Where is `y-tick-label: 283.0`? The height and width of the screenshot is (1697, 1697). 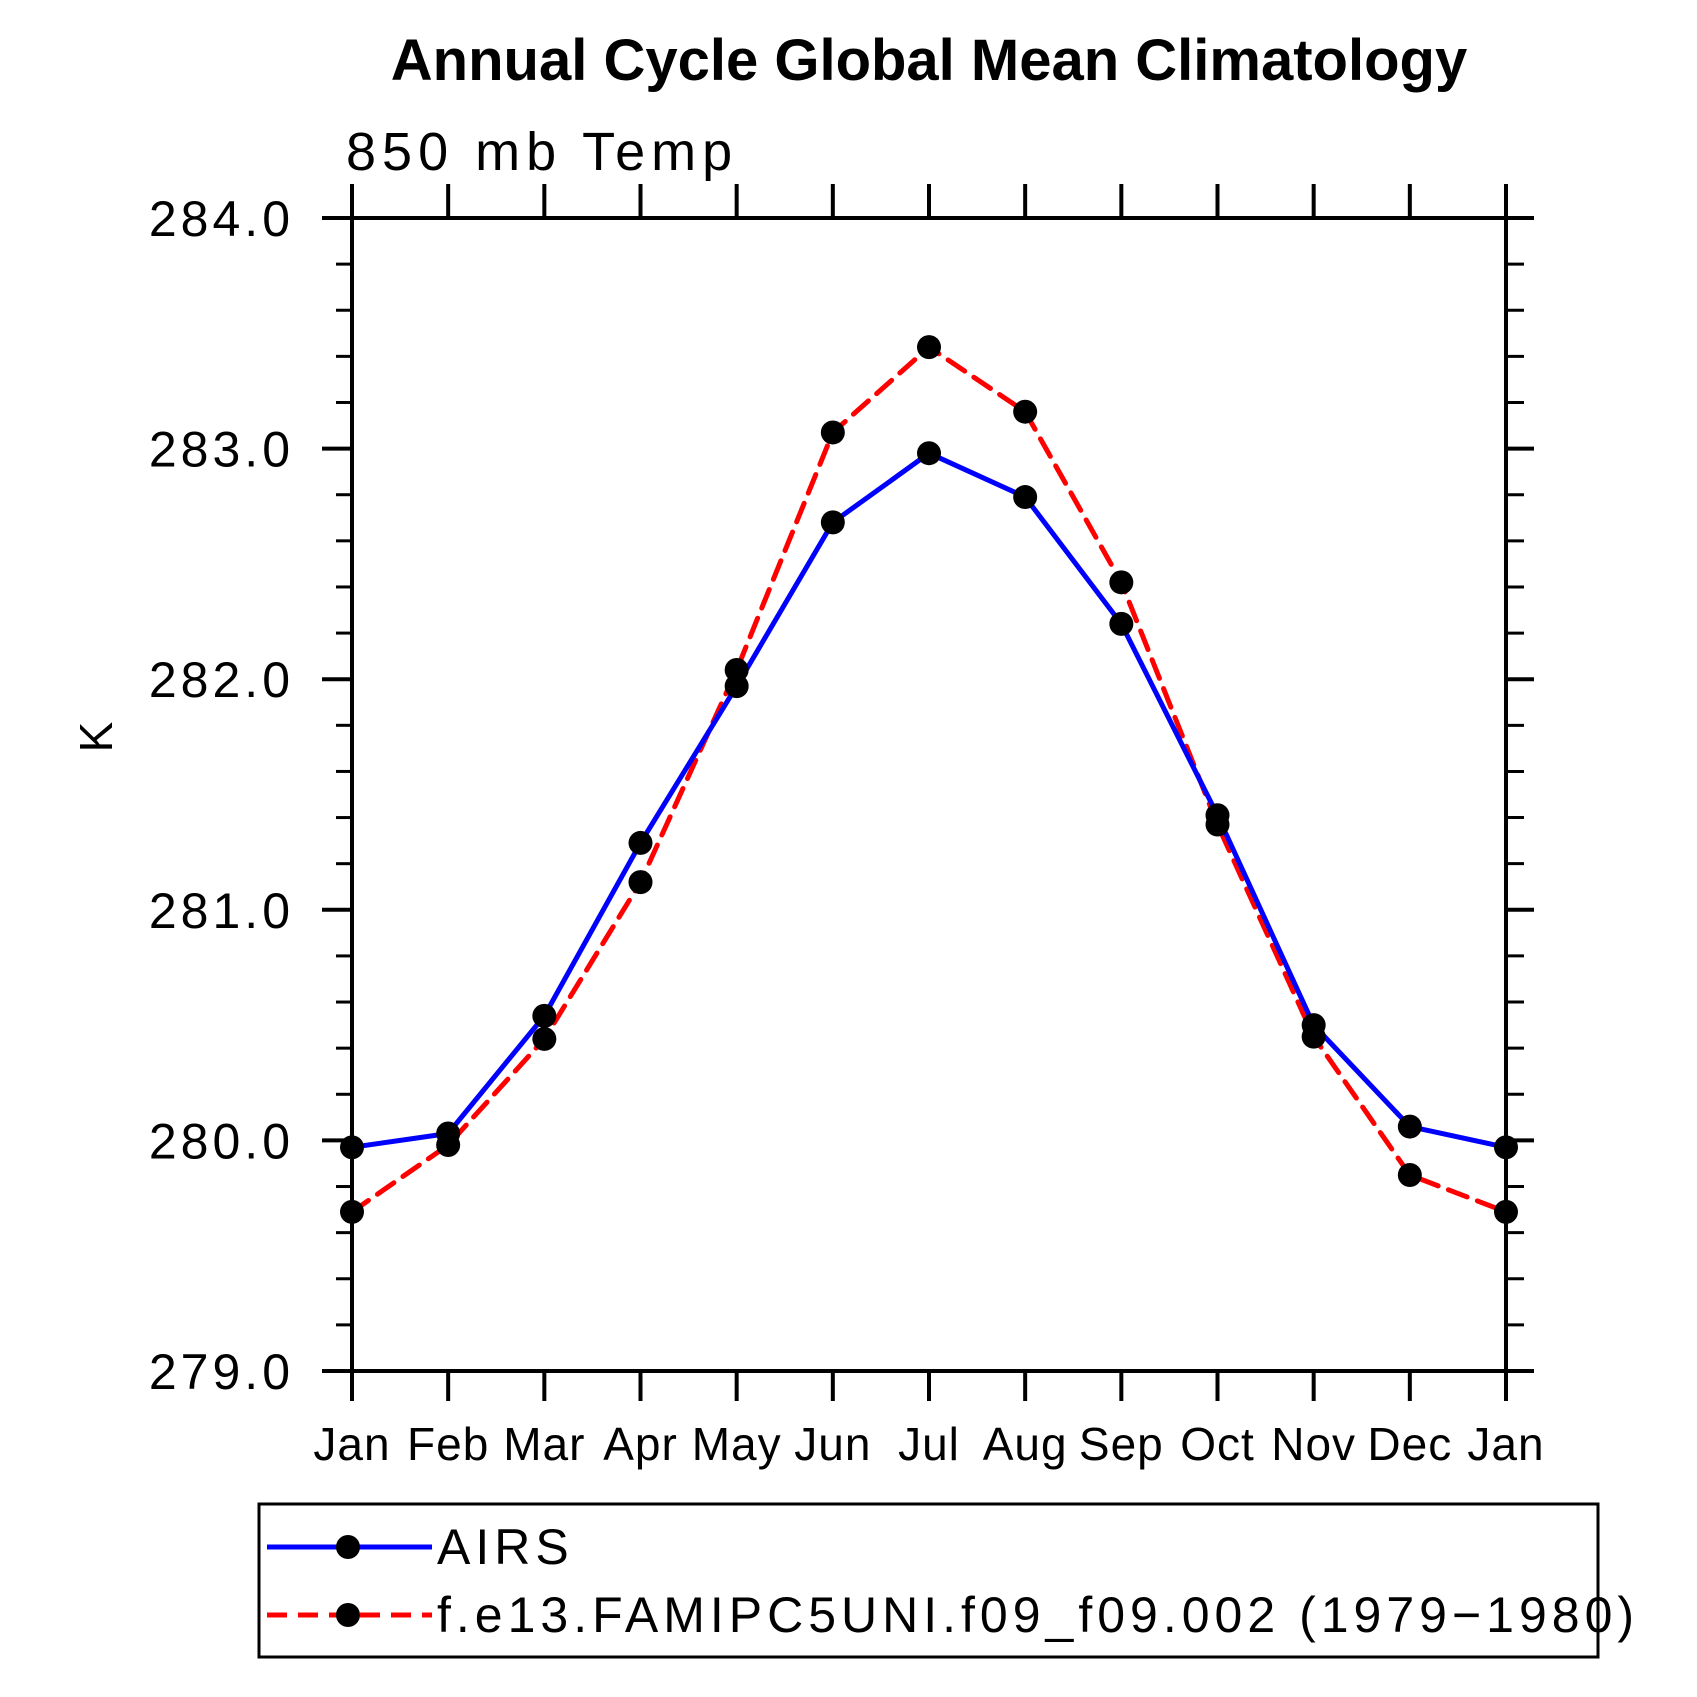
y-tick-label: 283.0 is located at coordinates (221, 450).